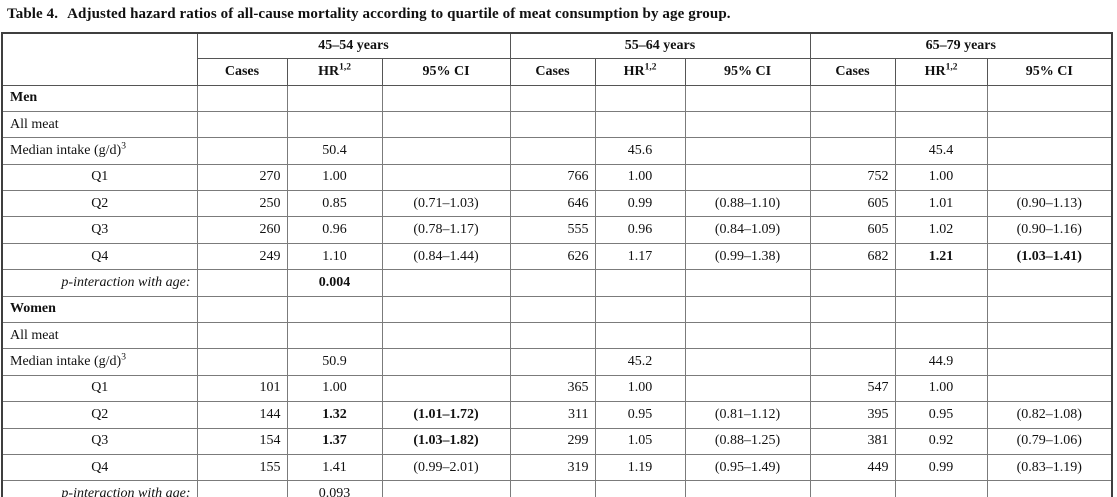  Describe the element at coordinates (446, 256) in the screenshot. I see `cell-ci: (0.84–1.44)` at that location.